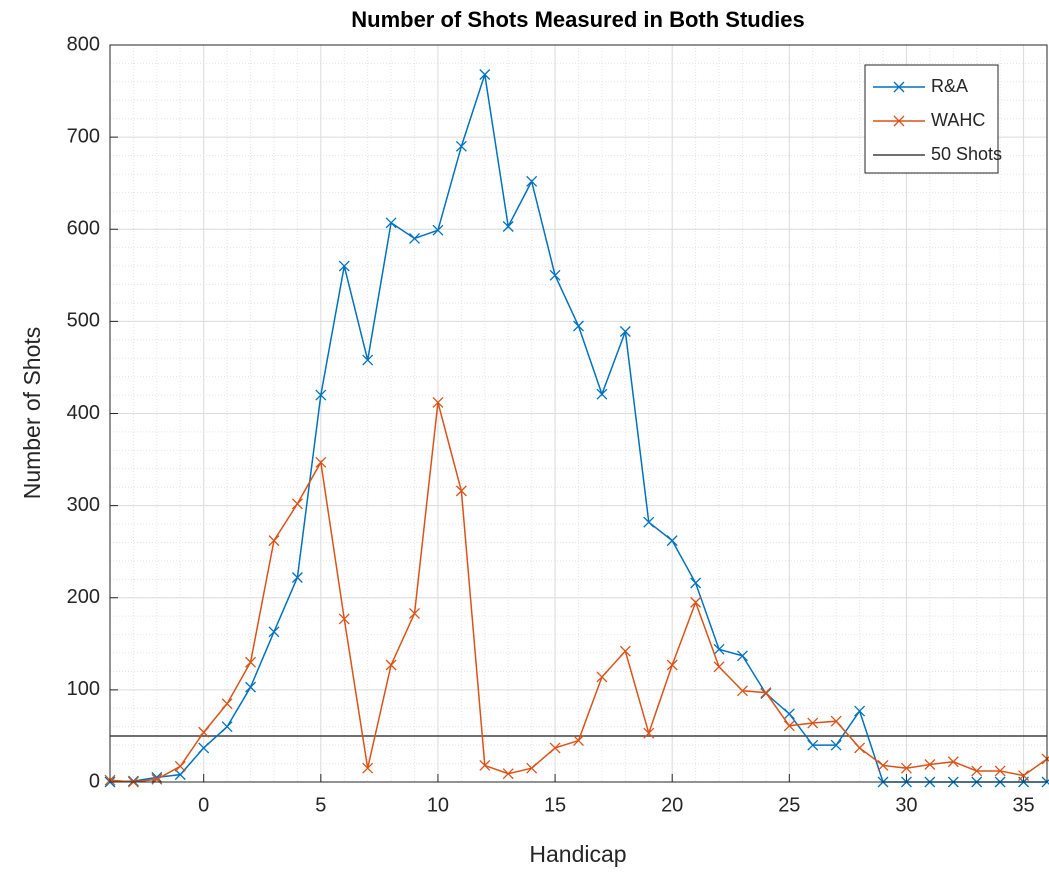 The width and height of the screenshot is (1049, 872). What do you see at coordinates (906, 805) in the screenshot?
I see `x-tick-label: 30` at bounding box center [906, 805].